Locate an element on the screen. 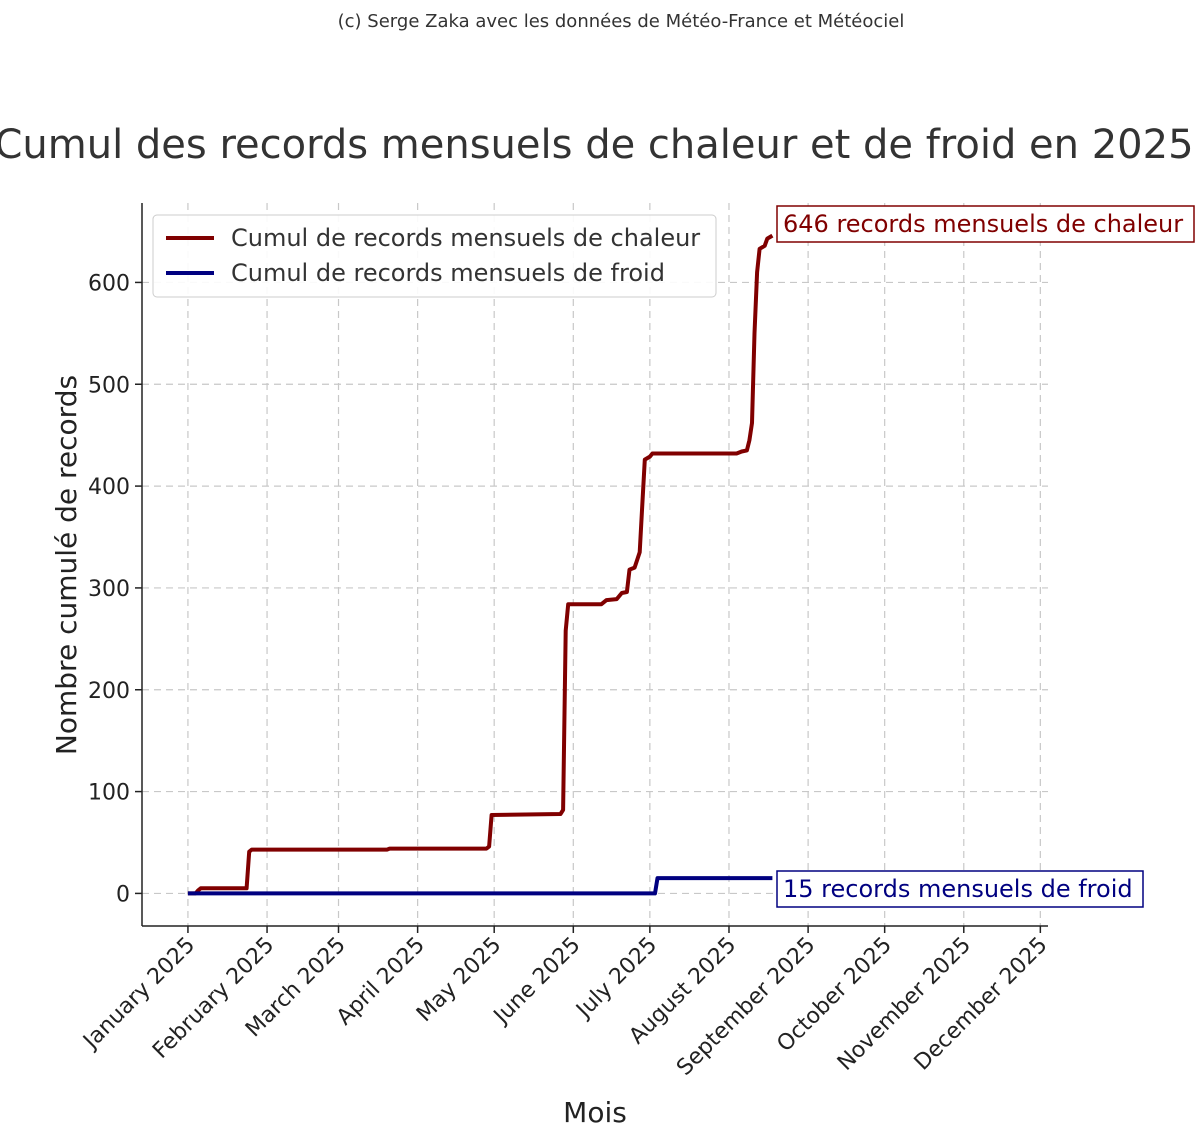 The image size is (1200, 1140). annotation-froid-box is located at coordinates (960, 889).